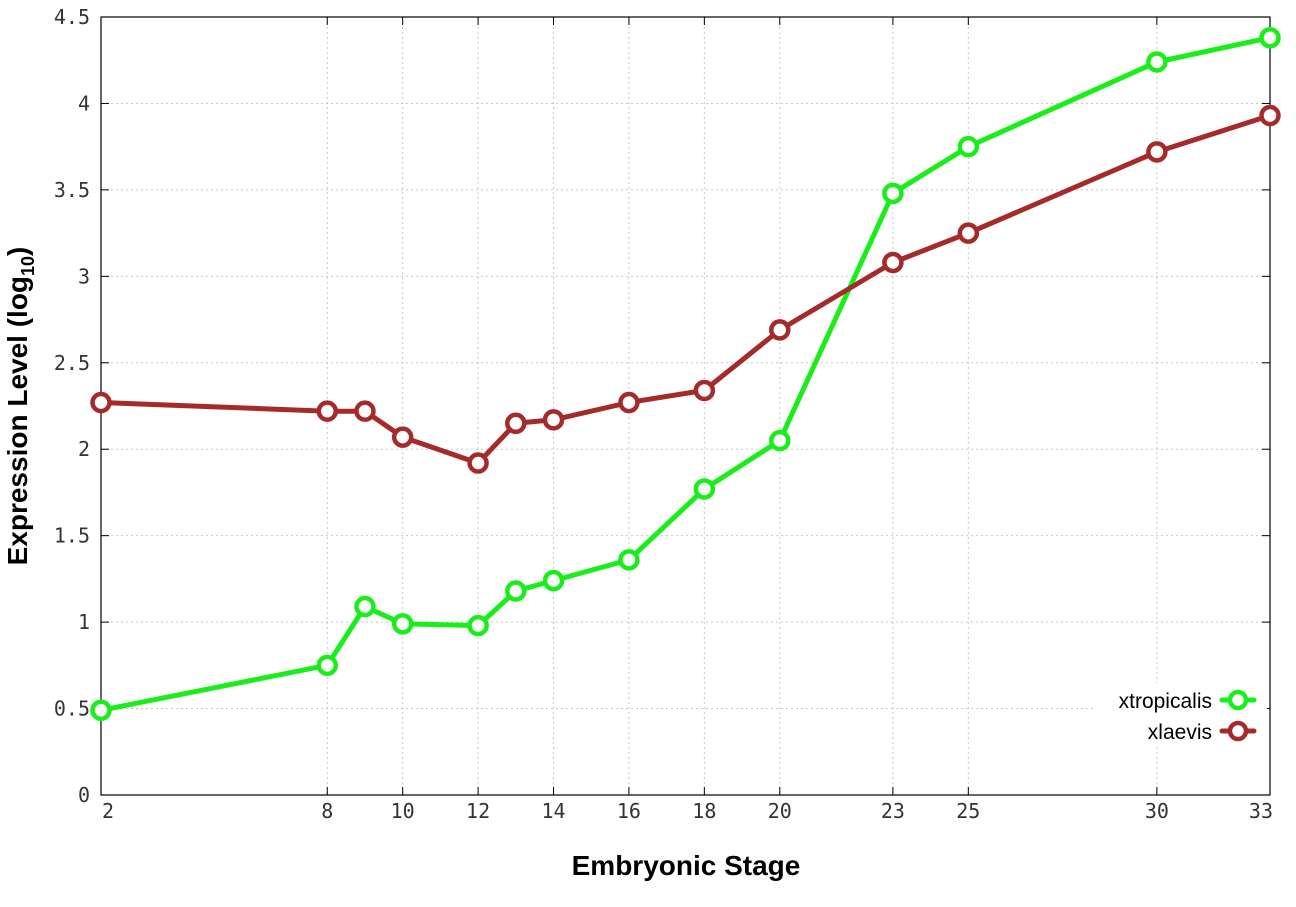  Describe the element at coordinates (893, 811) in the screenshot. I see `x-tick-label: 23` at that location.